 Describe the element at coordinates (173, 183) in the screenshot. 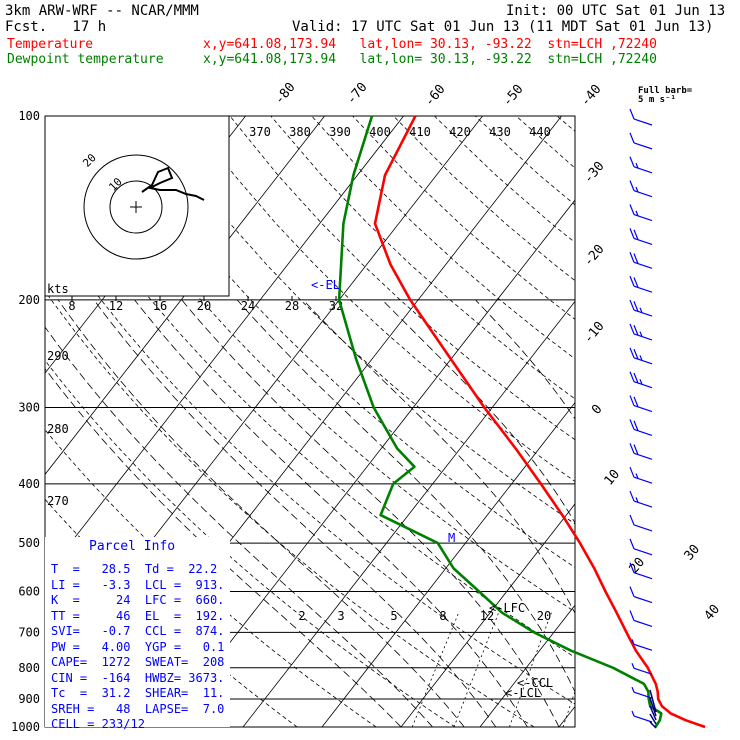

I see `hodograph-trace` at that location.